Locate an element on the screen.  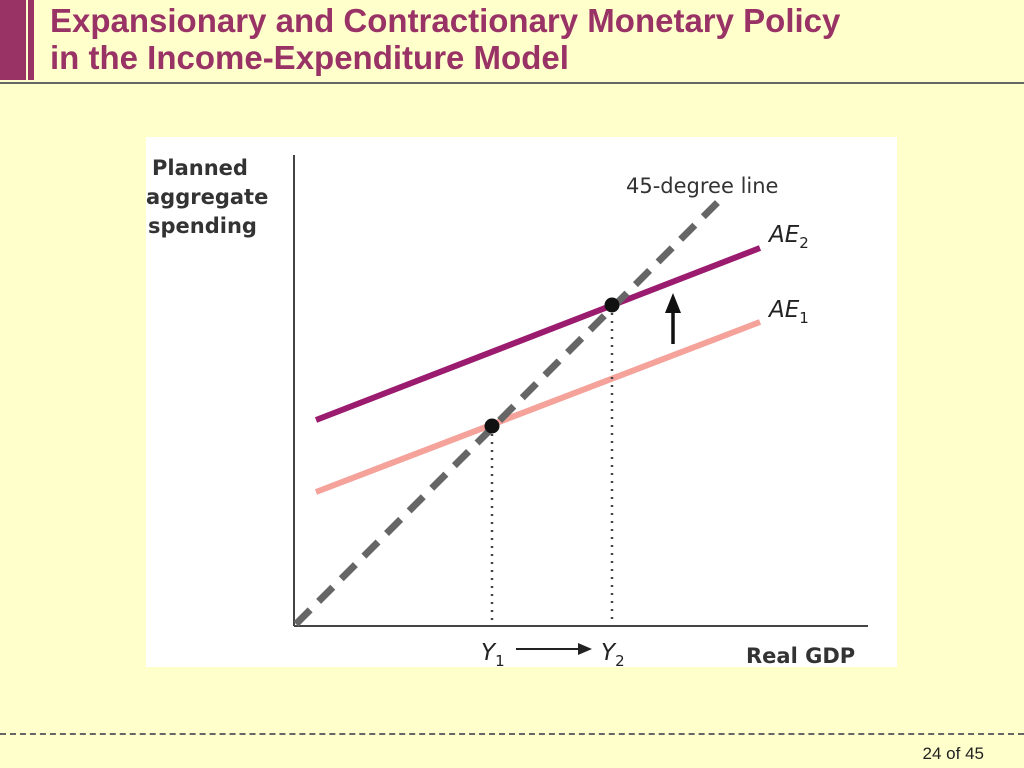
slide-title-line-2: in the Income-Expenditure Model is located at coordinates (309, 57).